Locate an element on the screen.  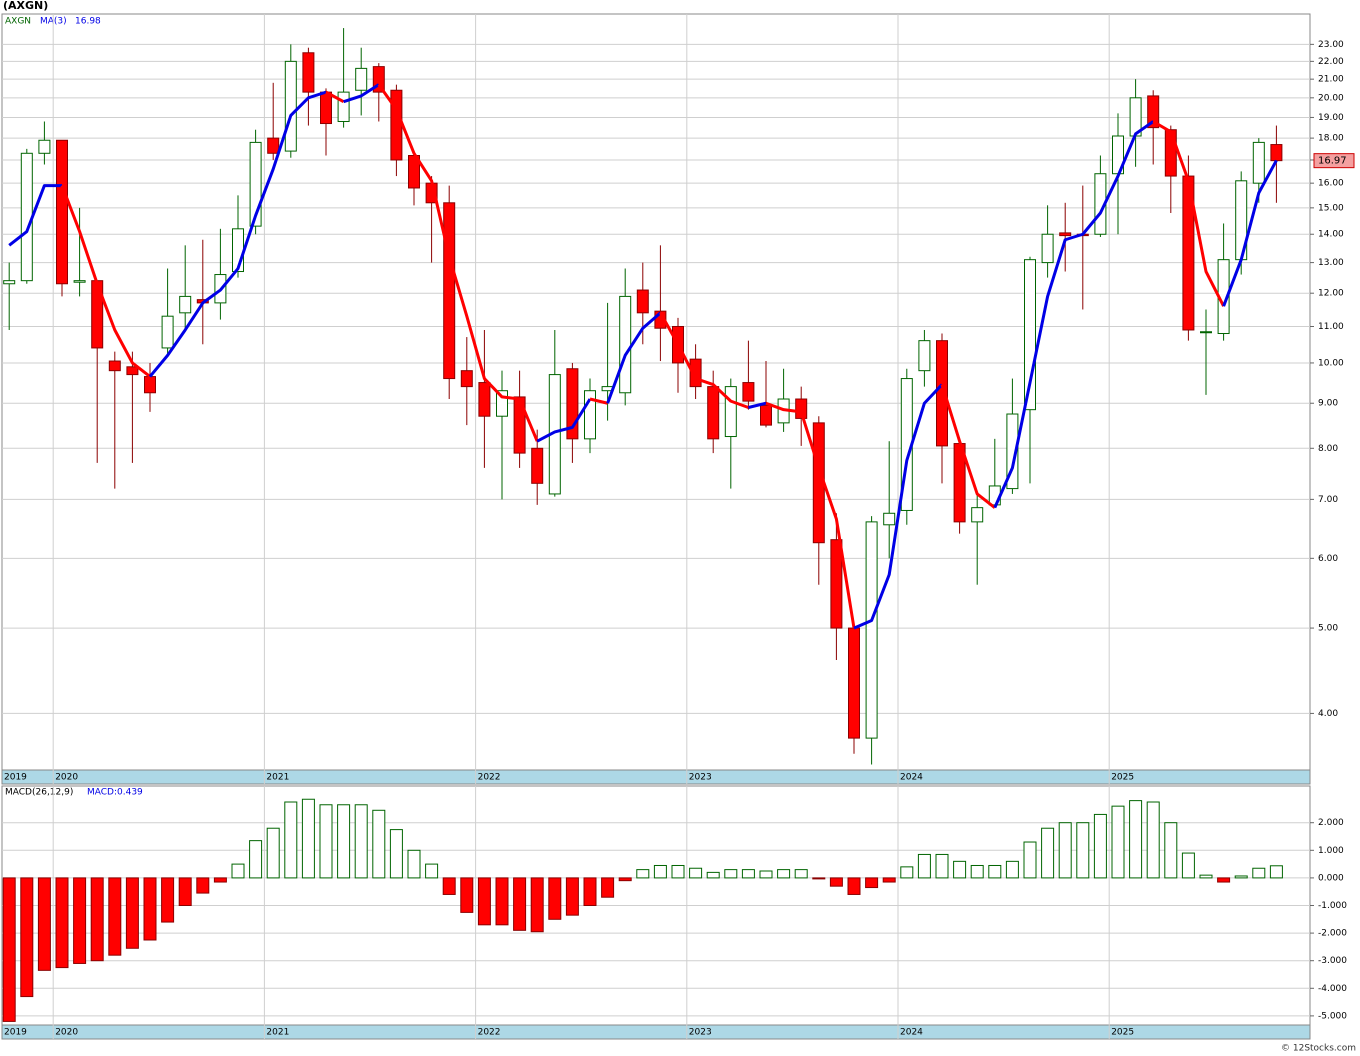
y-tick-label: 6.00 is located at coordinates (1328, 559).